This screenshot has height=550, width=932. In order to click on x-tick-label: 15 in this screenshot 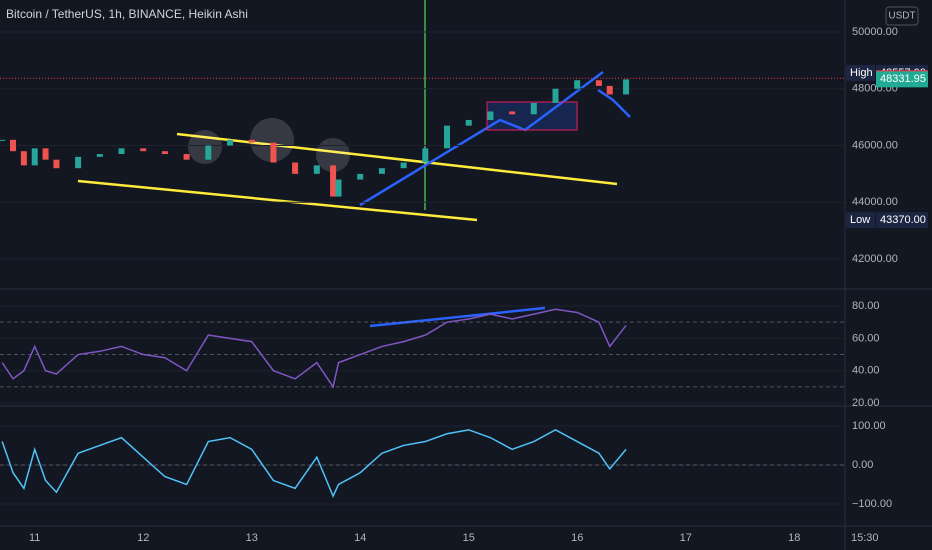, I will do `click(469, 538)`.